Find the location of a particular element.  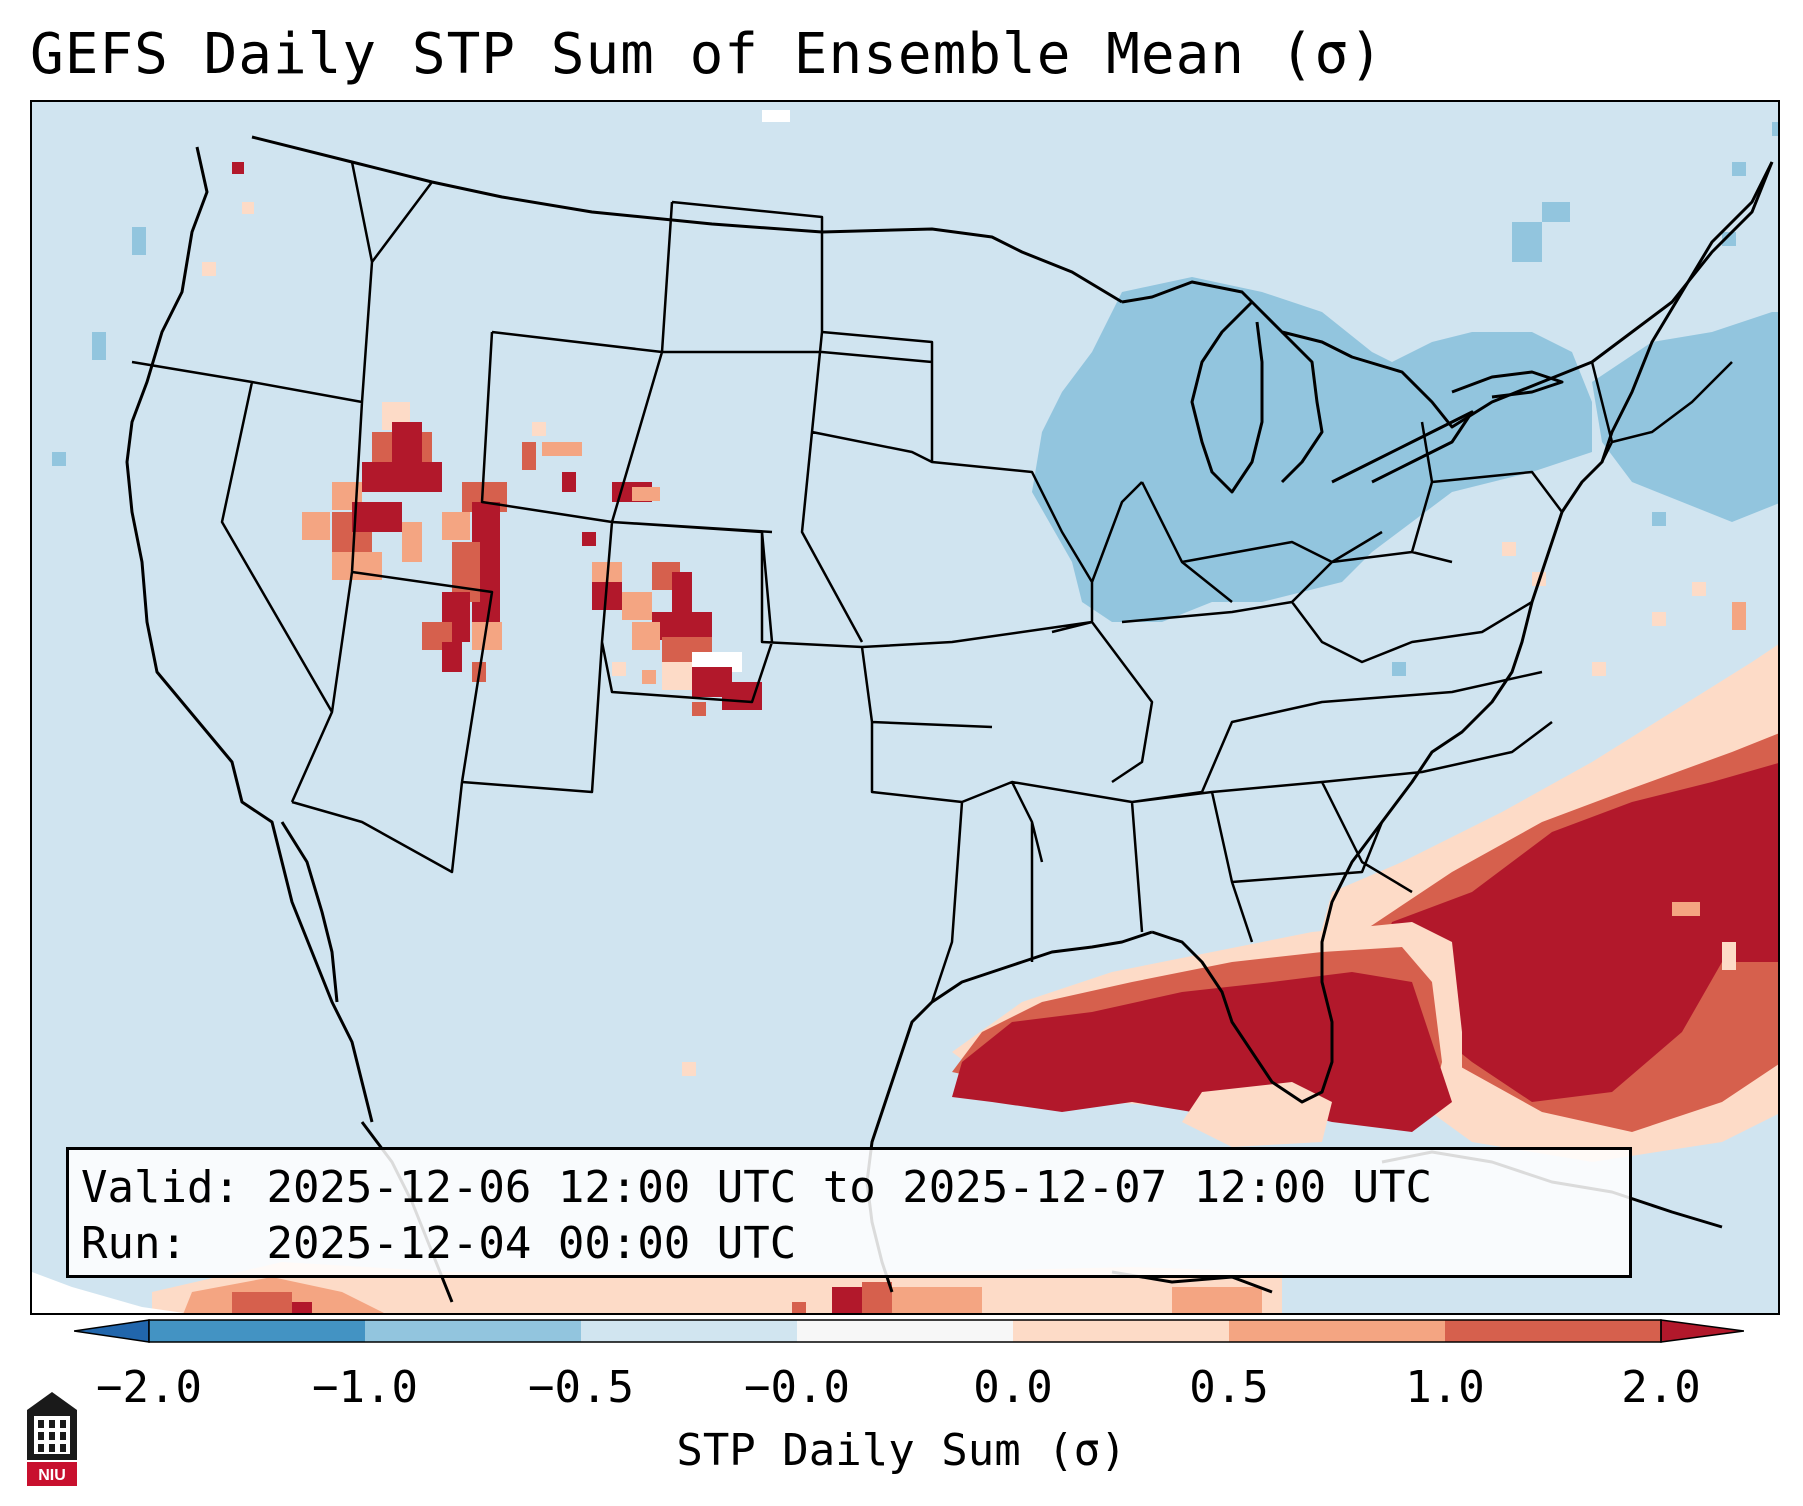

colorbar-tick-label: 2.0 is located at coordinates (1661, 1387).